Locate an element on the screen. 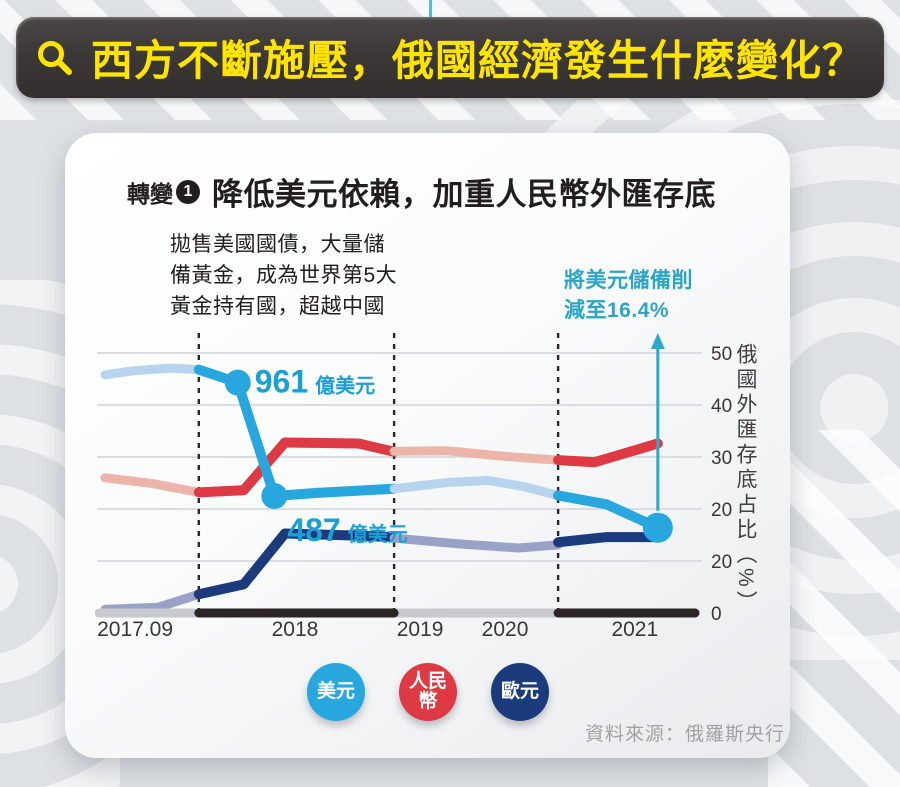 Image resolution: width=900 pixels, height=787 pixels. legend-label: 幣 is located at coordinates (428, 701).